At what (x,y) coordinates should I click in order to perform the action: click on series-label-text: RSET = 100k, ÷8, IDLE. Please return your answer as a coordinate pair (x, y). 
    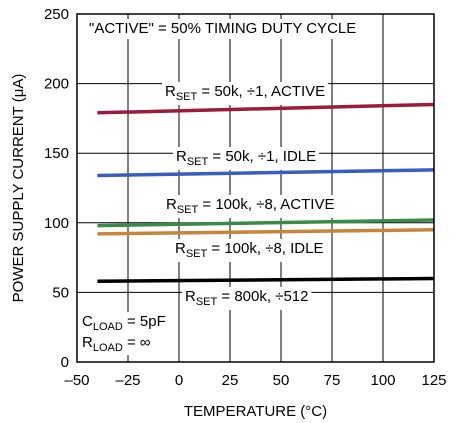
    Looking at the image, I should click on (249, 250).